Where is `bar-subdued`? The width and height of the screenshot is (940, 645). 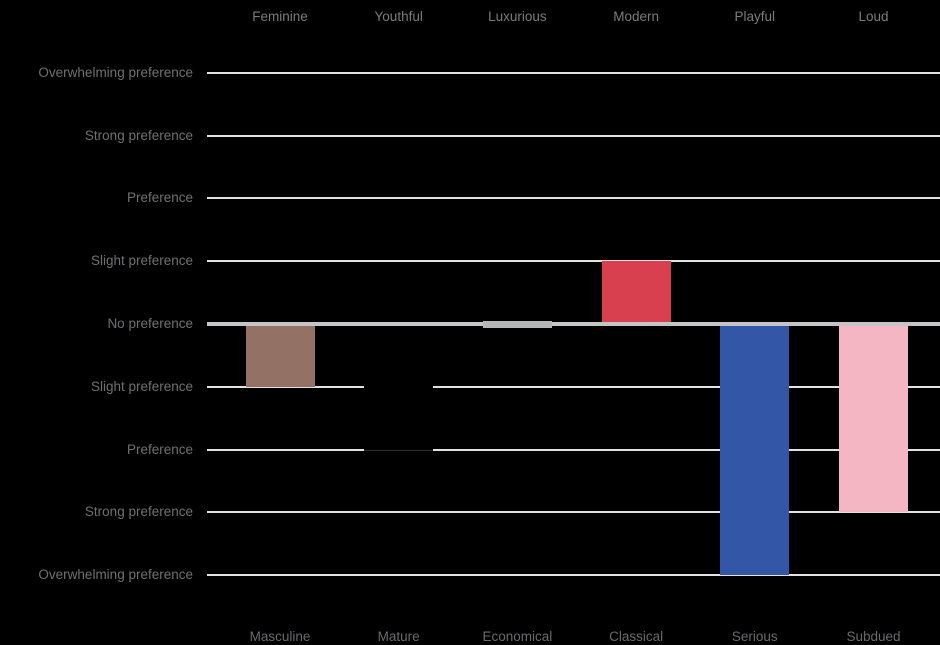
bar-subdued is located at coordinates (873, 419).